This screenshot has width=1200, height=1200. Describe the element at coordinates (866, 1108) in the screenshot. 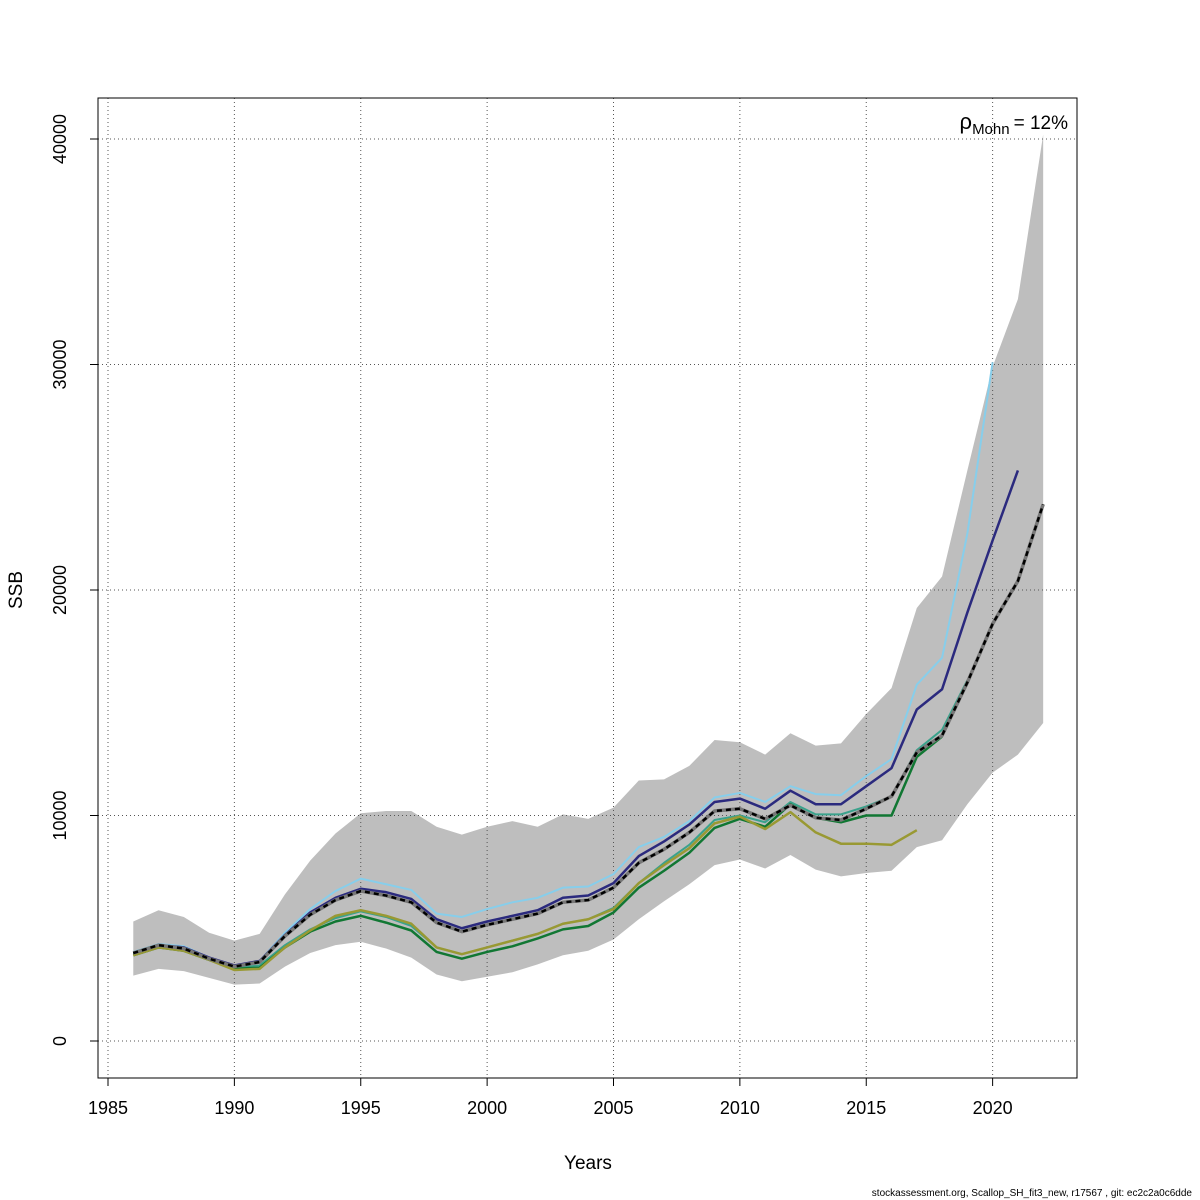

I see `x-tick-label: 2015` at that location.